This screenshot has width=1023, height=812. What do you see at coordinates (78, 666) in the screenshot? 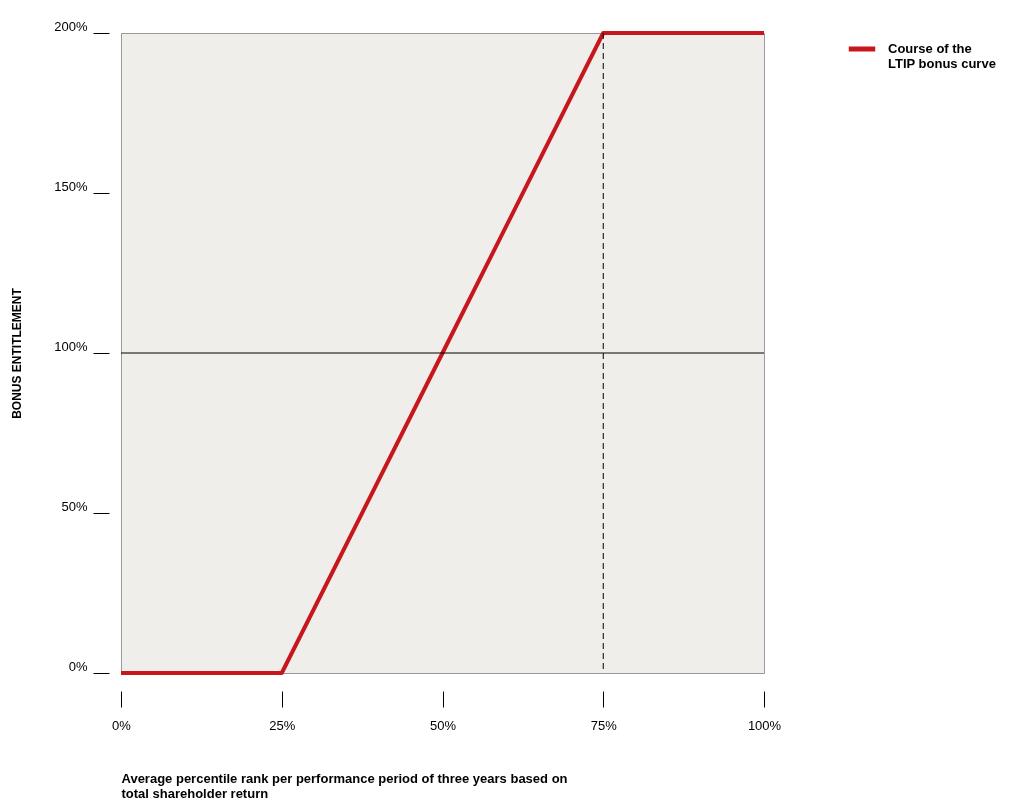
I see `y-tick-label: 0%` at bounding box center [78, 666].